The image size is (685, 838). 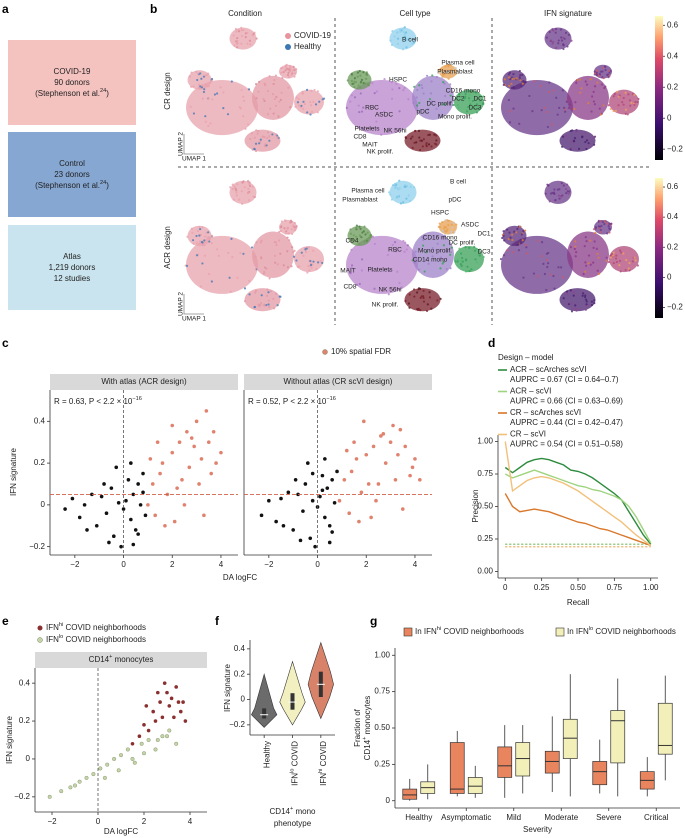 What do you see at coordinates (566, 444) in the screenshot?
I see `legend-label: AUPRC = 0.54 (CI = 0.51–0.58)` at bounding box center [566, 444].